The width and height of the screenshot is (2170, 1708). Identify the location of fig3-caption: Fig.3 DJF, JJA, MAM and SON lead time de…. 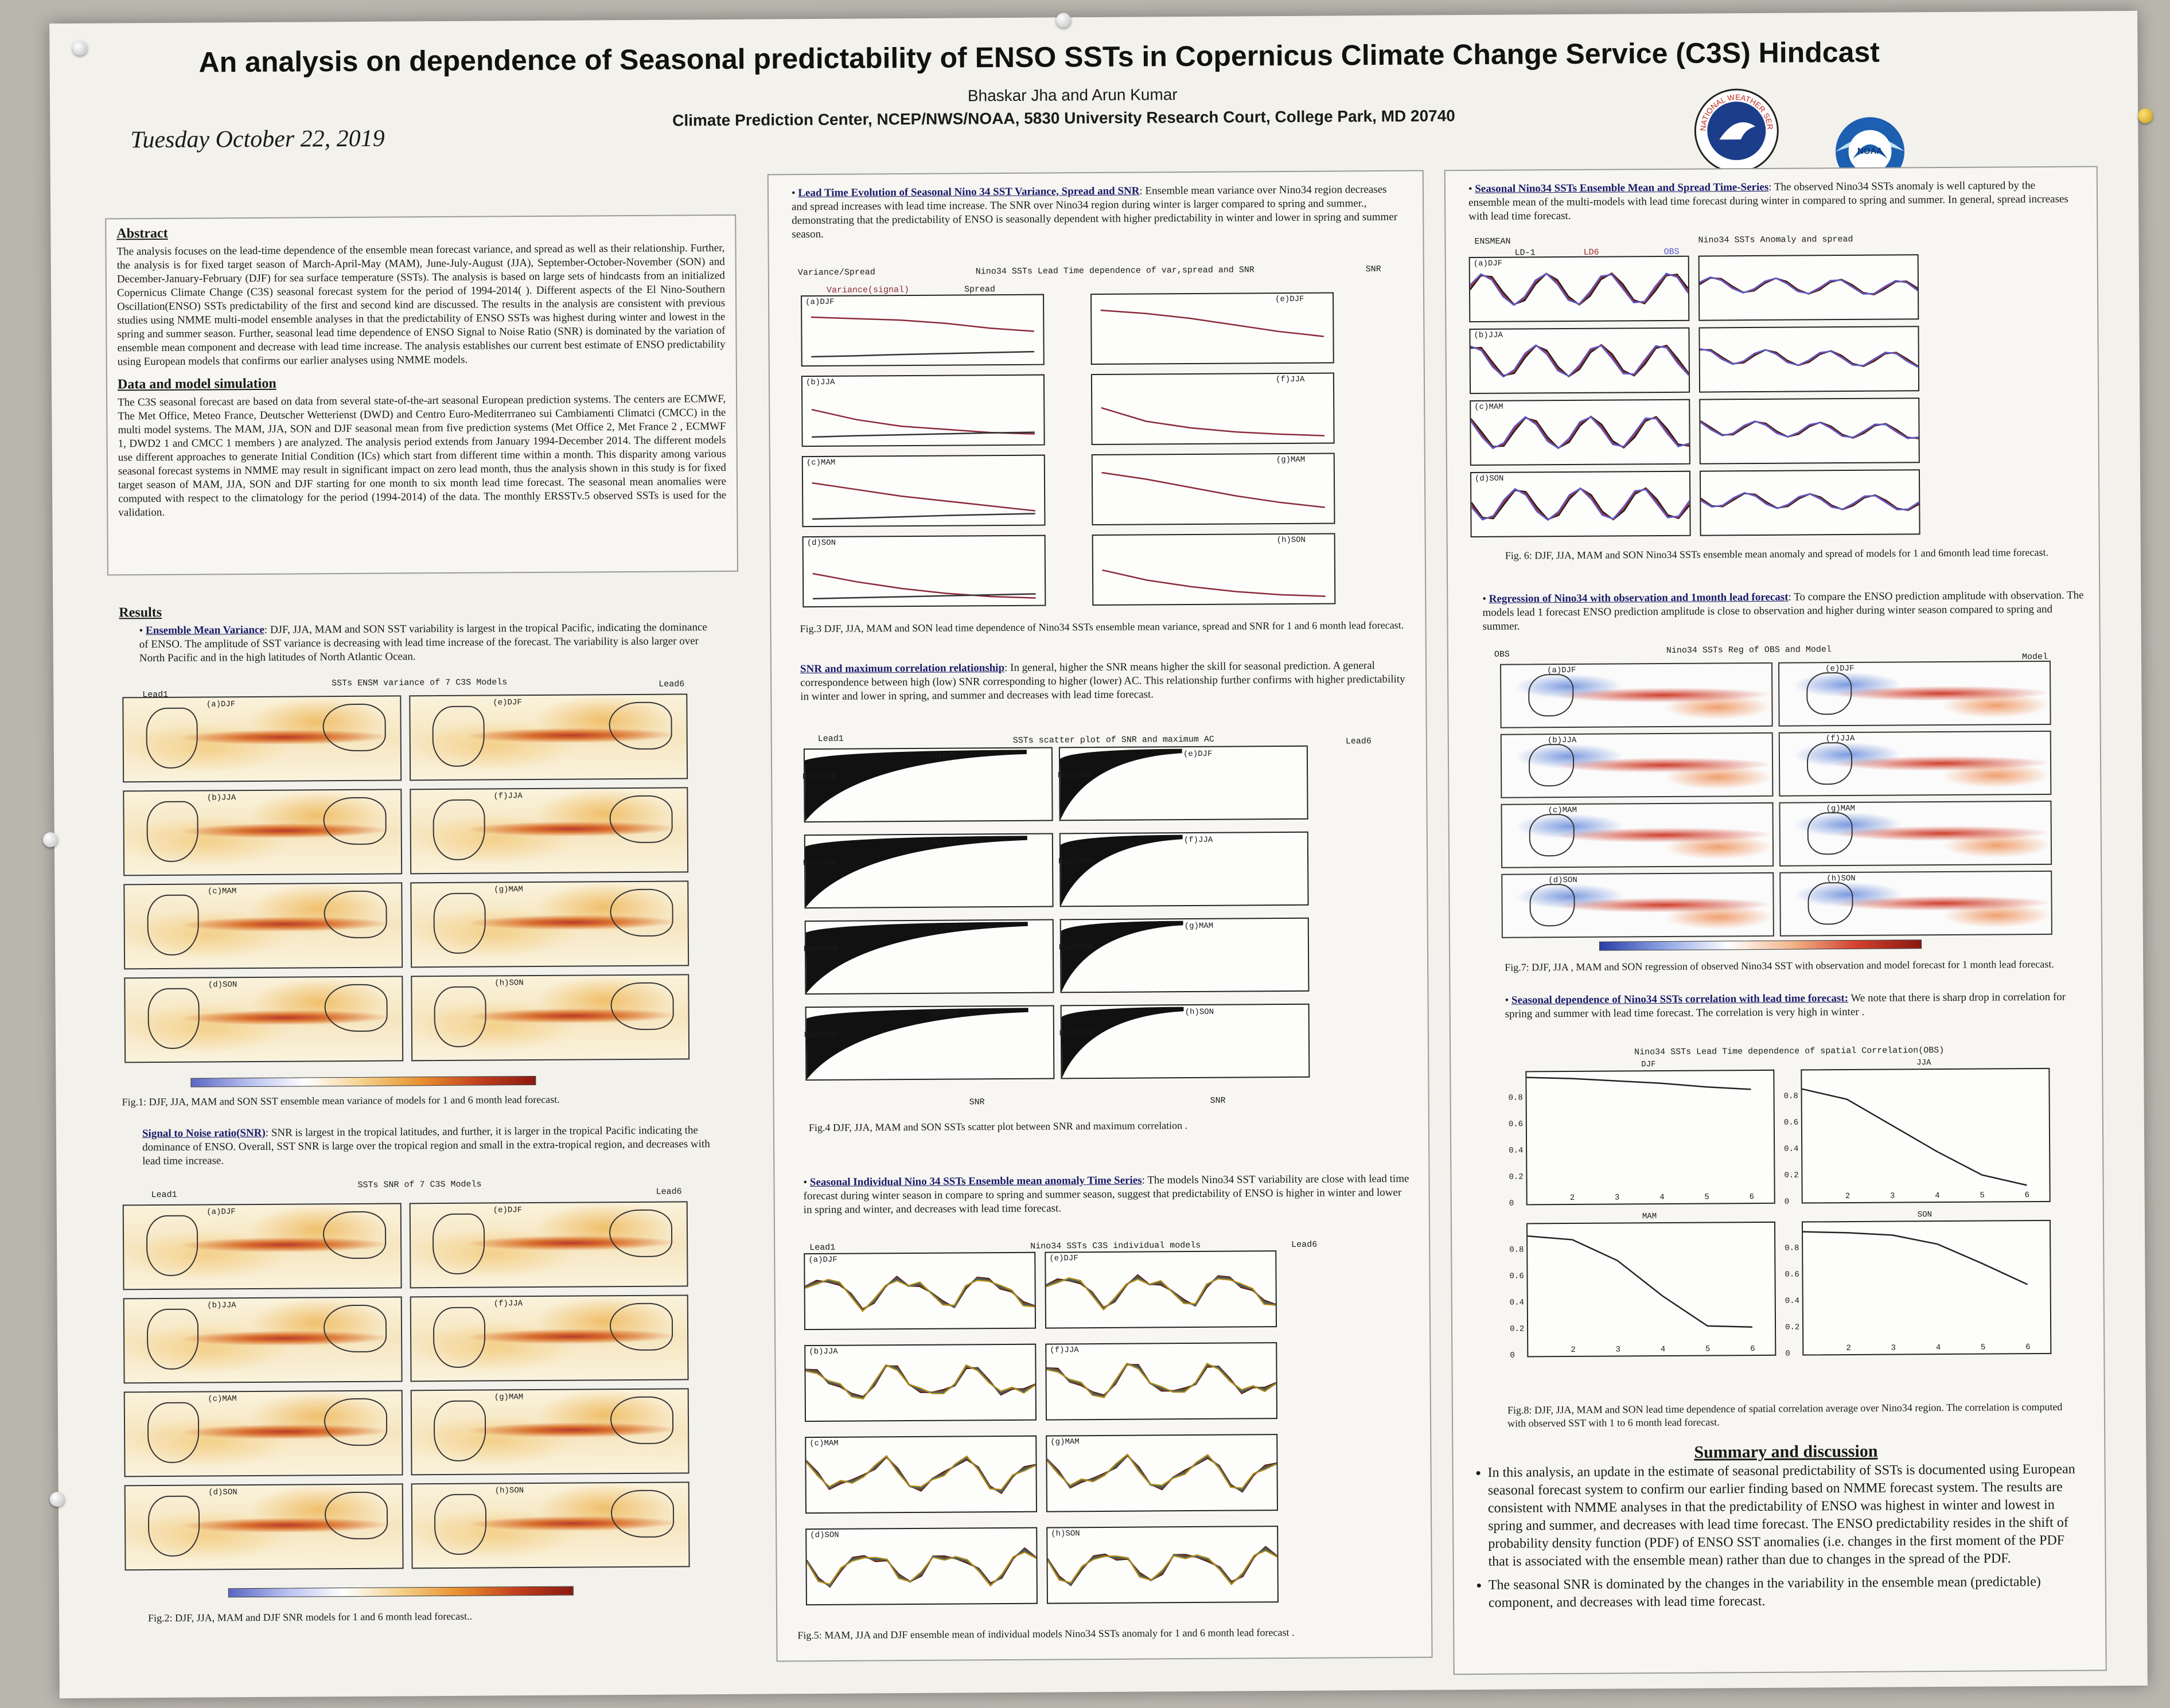
(1102, 627).